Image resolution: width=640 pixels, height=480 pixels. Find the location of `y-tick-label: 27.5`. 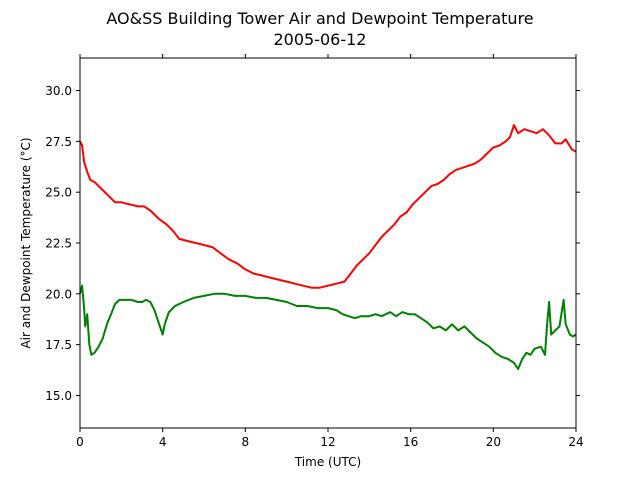

y-tick-label: 27.5 is located at coordinates (58, 142).